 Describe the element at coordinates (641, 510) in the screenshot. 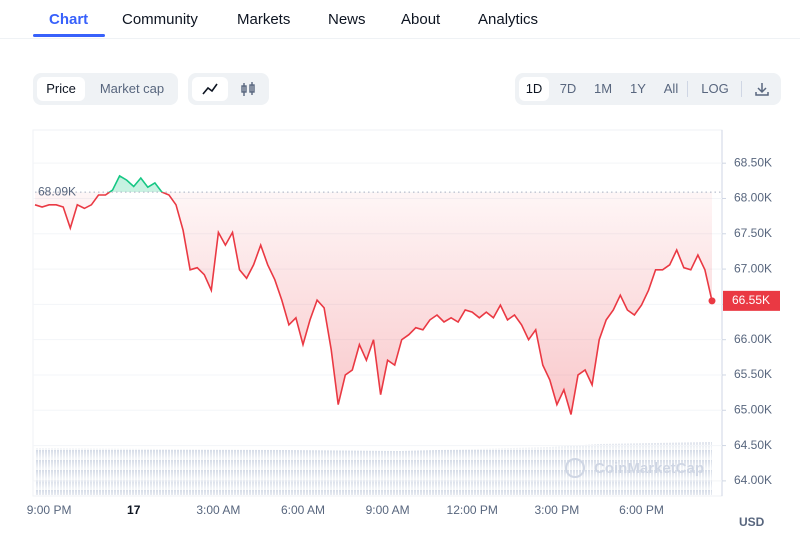

I see `x-tick-label: 6:00 PM` at that location.